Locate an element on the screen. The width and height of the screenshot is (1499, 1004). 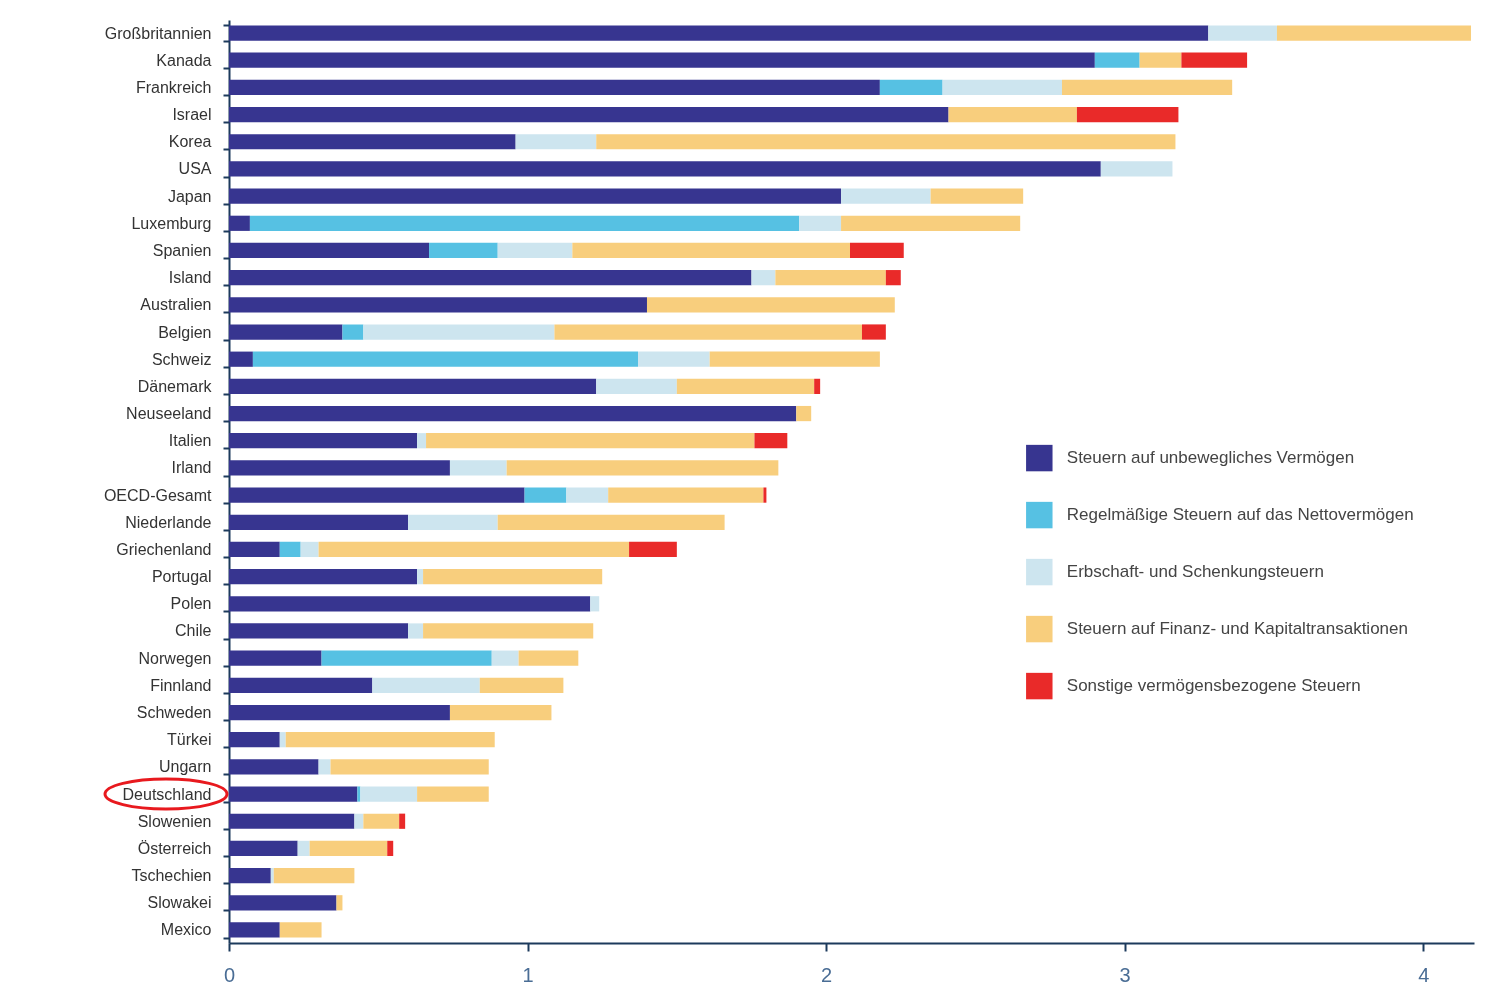
x-tick-label: 3 is located at coordinates (1125, 974).